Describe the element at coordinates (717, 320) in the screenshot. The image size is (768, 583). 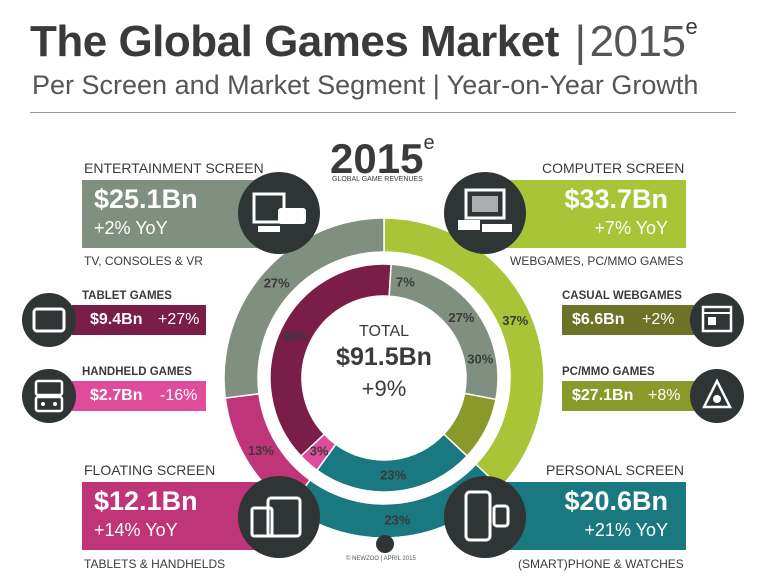
I see `browser-game-icon` at that location.